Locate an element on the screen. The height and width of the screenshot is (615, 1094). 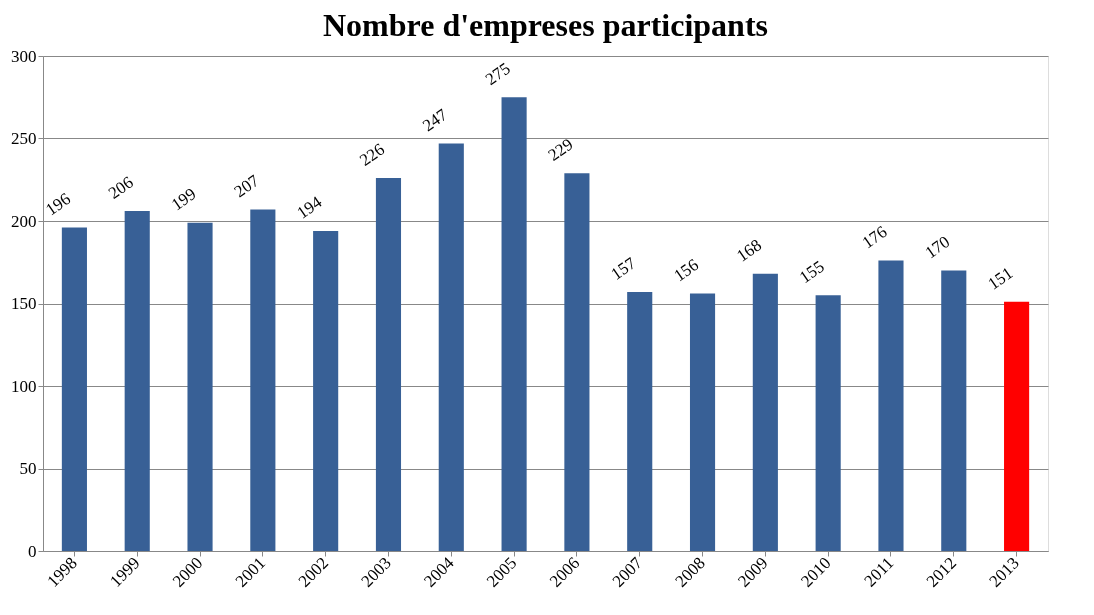
data-label: 199 is located at coordinates (183, 199).